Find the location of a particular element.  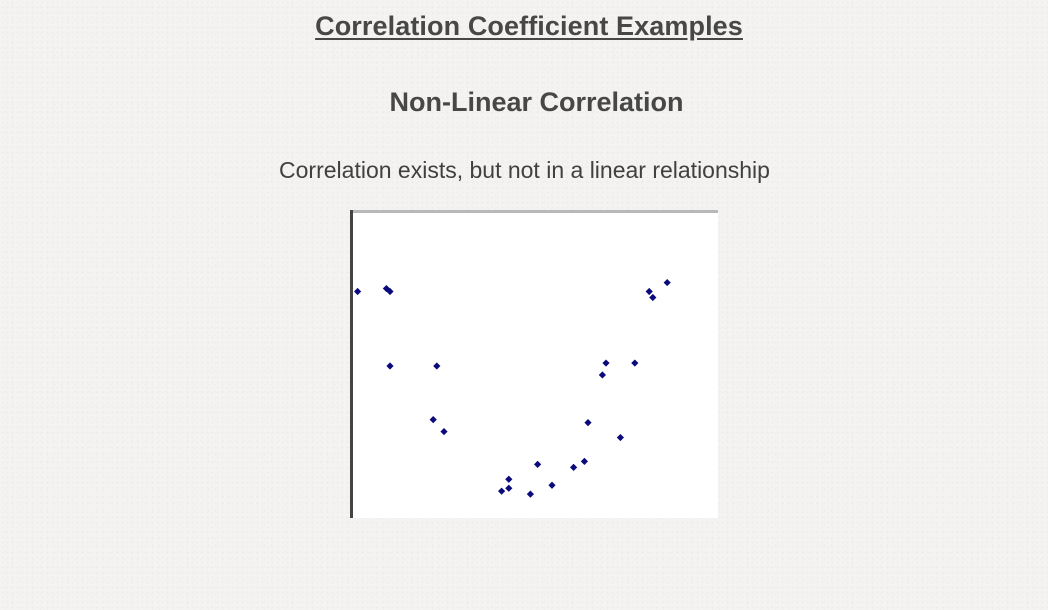

data-points is located at coordinates (512, 388).